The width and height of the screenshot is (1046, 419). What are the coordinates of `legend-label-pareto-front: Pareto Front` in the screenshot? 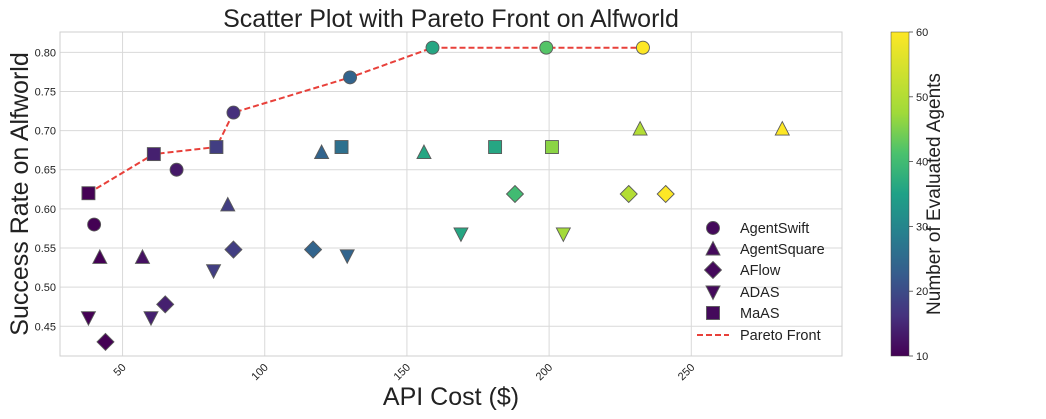 It's located at (780, 336).